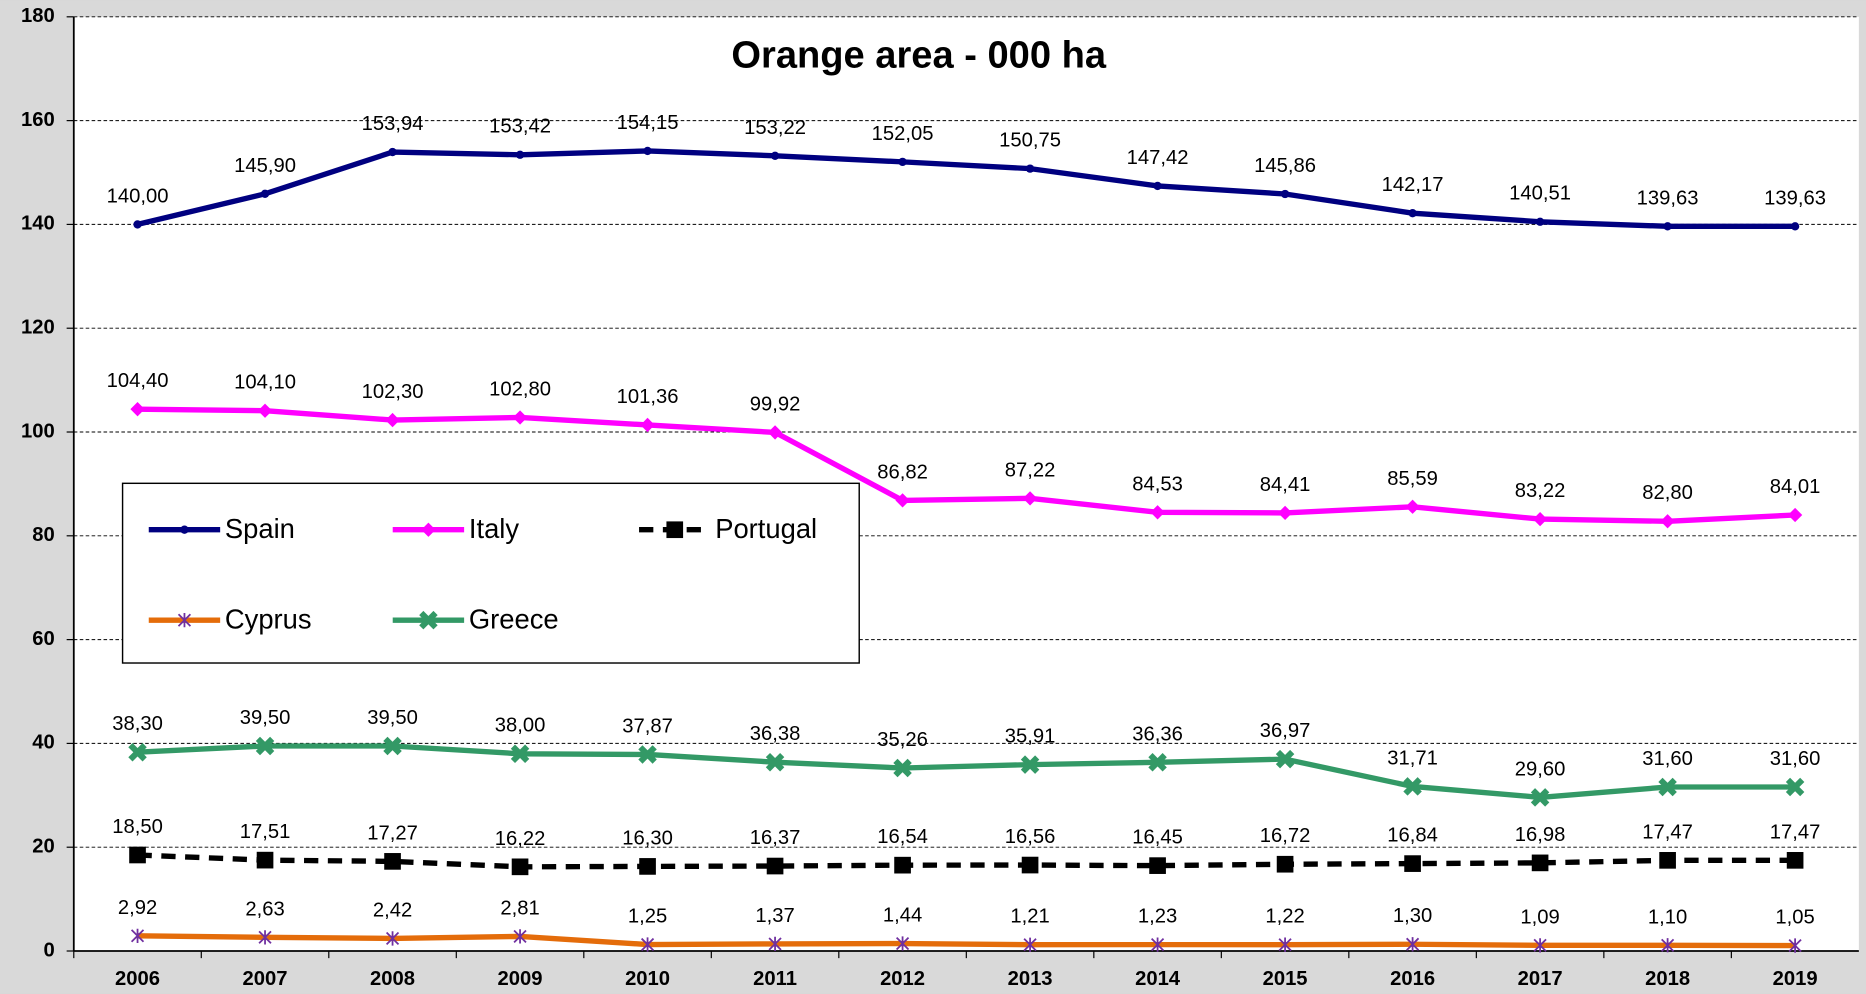 Image resolution: width=1866 pixels, height=994 pixels. Describe the element at coordinates (1795, 759) in the screenshot. I see `data-label: 31,60` at that location.